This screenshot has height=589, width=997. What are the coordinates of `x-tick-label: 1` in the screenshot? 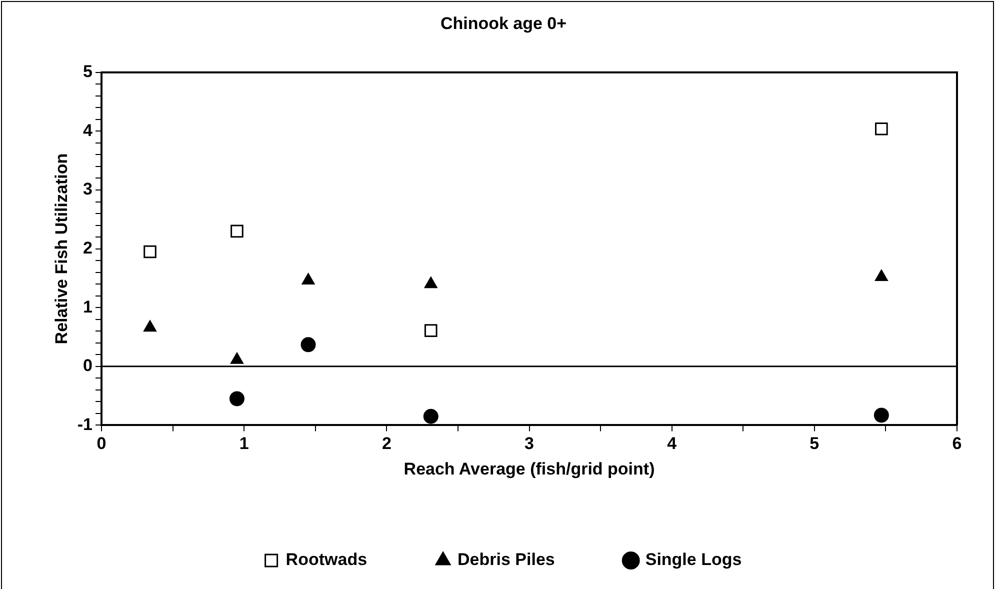 It's located at (244, 444).